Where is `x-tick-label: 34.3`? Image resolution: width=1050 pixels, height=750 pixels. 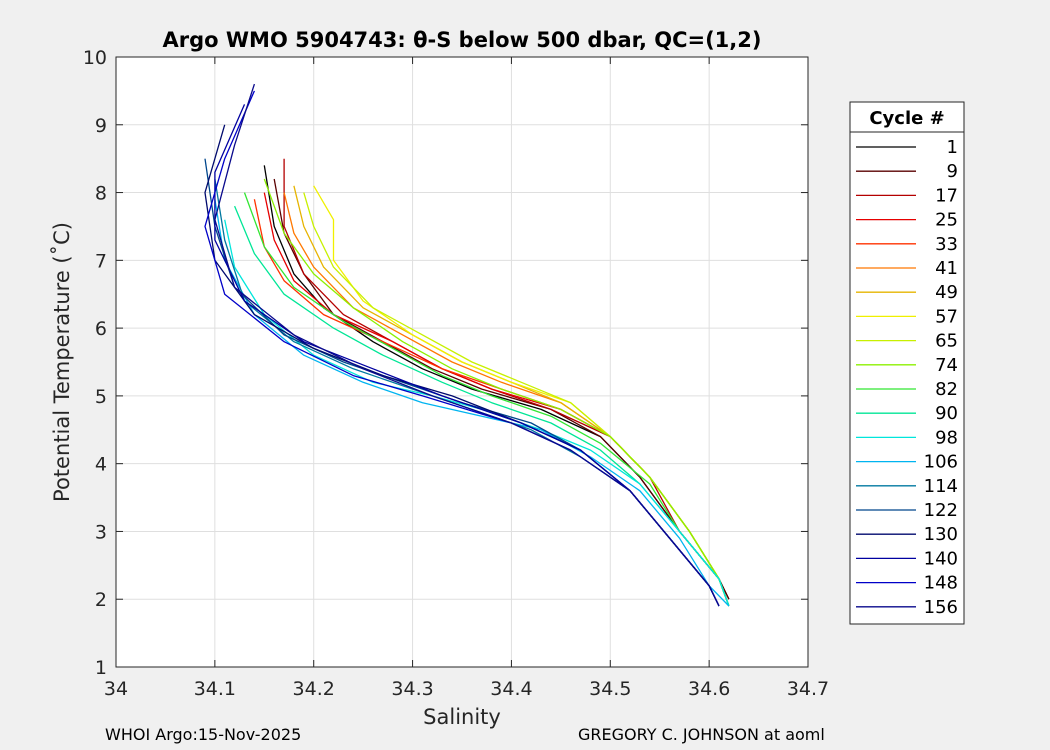
x-tick-label: 34.3 is located at coordinates (412, 689).